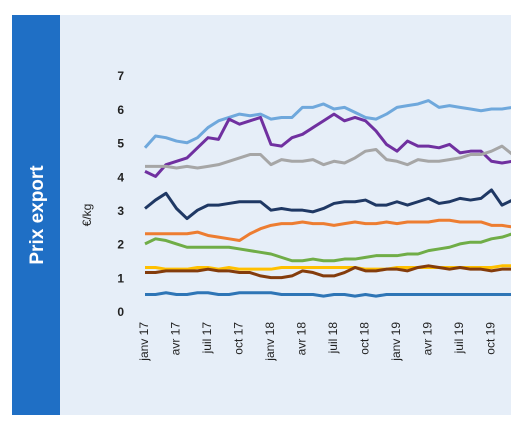 This screenshot has height=423, width=511. Describe the element at coordinates (87, 215) in the screenshot. I see `y-axis-label: €/kg` at that location.